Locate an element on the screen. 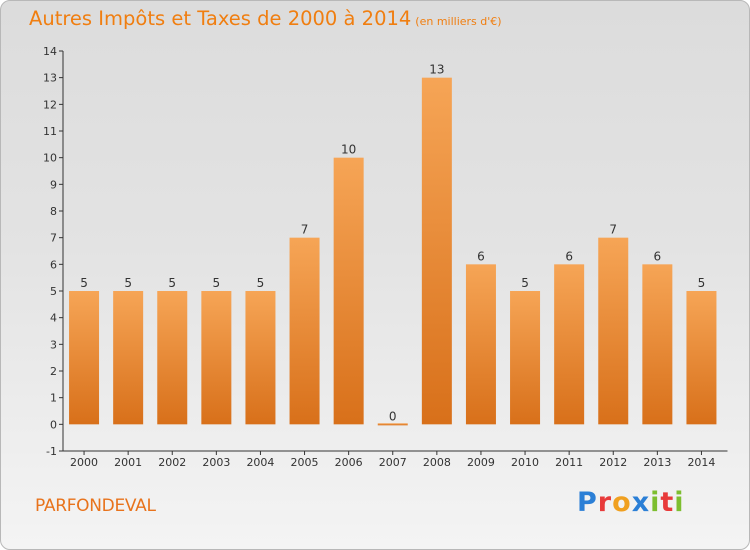 The height and width of the screenshot is (550, 750). x-tick-label: 2002 is located at coordinates (172, 462).